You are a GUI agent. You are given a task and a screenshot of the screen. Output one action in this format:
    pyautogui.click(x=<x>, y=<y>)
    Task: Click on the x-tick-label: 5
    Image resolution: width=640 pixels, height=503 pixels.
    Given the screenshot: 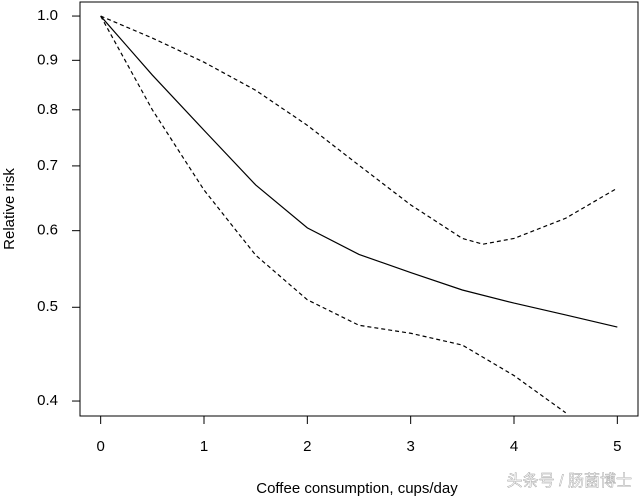 What is the action you would take?
    pyautogui.click(x=617, y=446)
    